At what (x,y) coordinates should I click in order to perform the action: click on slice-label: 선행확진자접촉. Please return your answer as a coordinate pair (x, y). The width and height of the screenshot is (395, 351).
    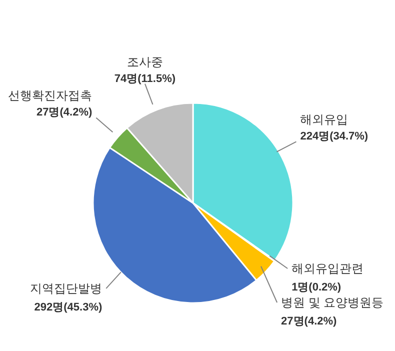
    Looking at the image, I should click on (50, 95).